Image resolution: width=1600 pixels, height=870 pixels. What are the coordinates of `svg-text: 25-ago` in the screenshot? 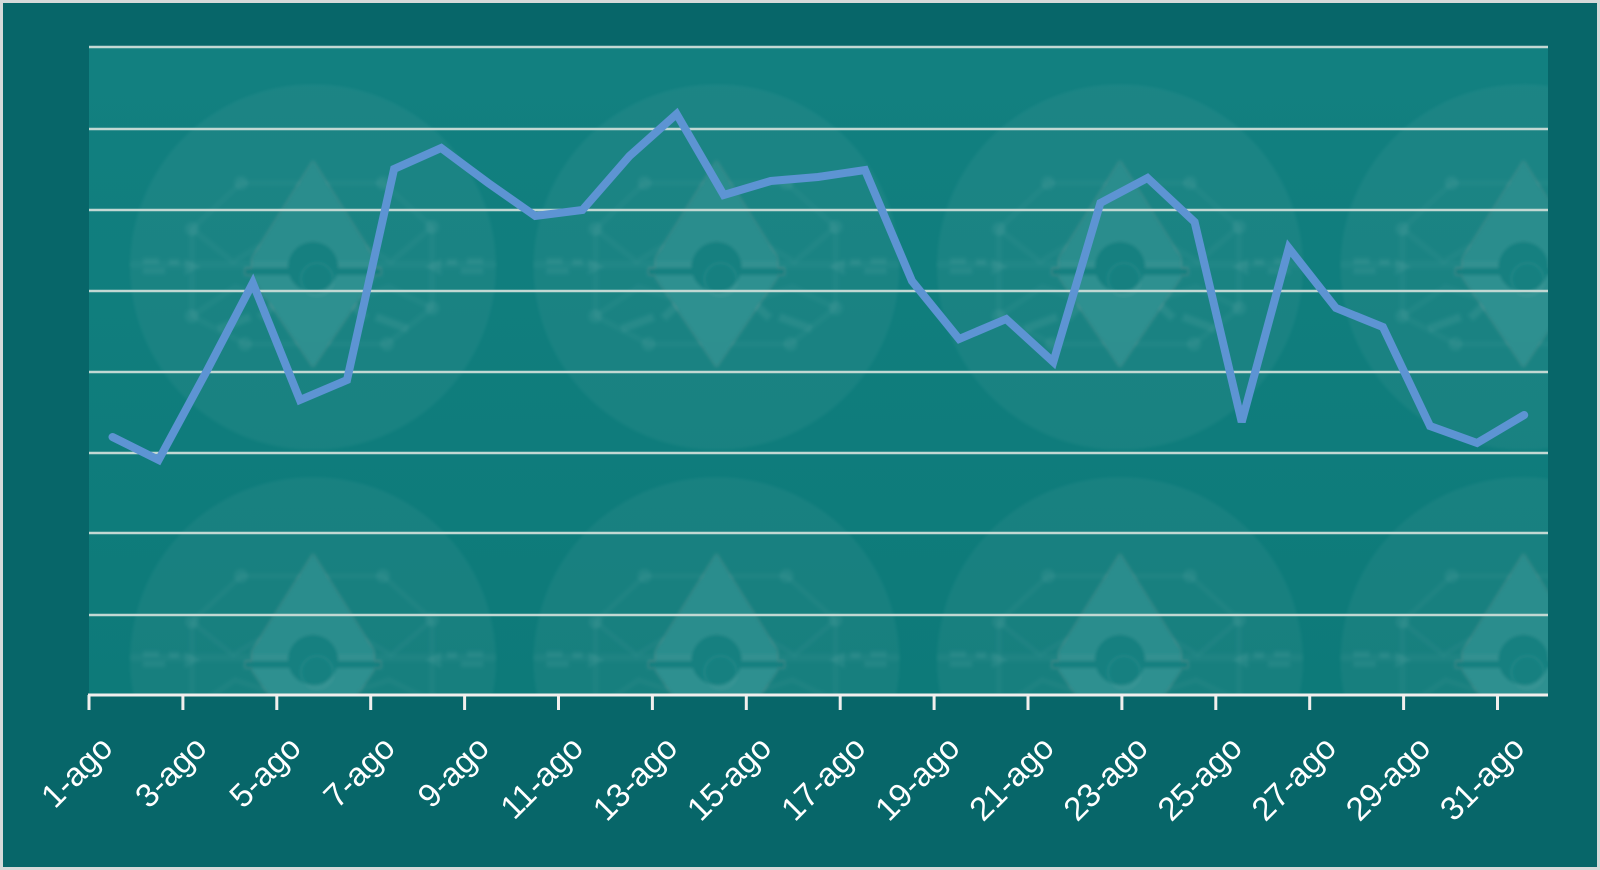 It's located at (1199, 778).